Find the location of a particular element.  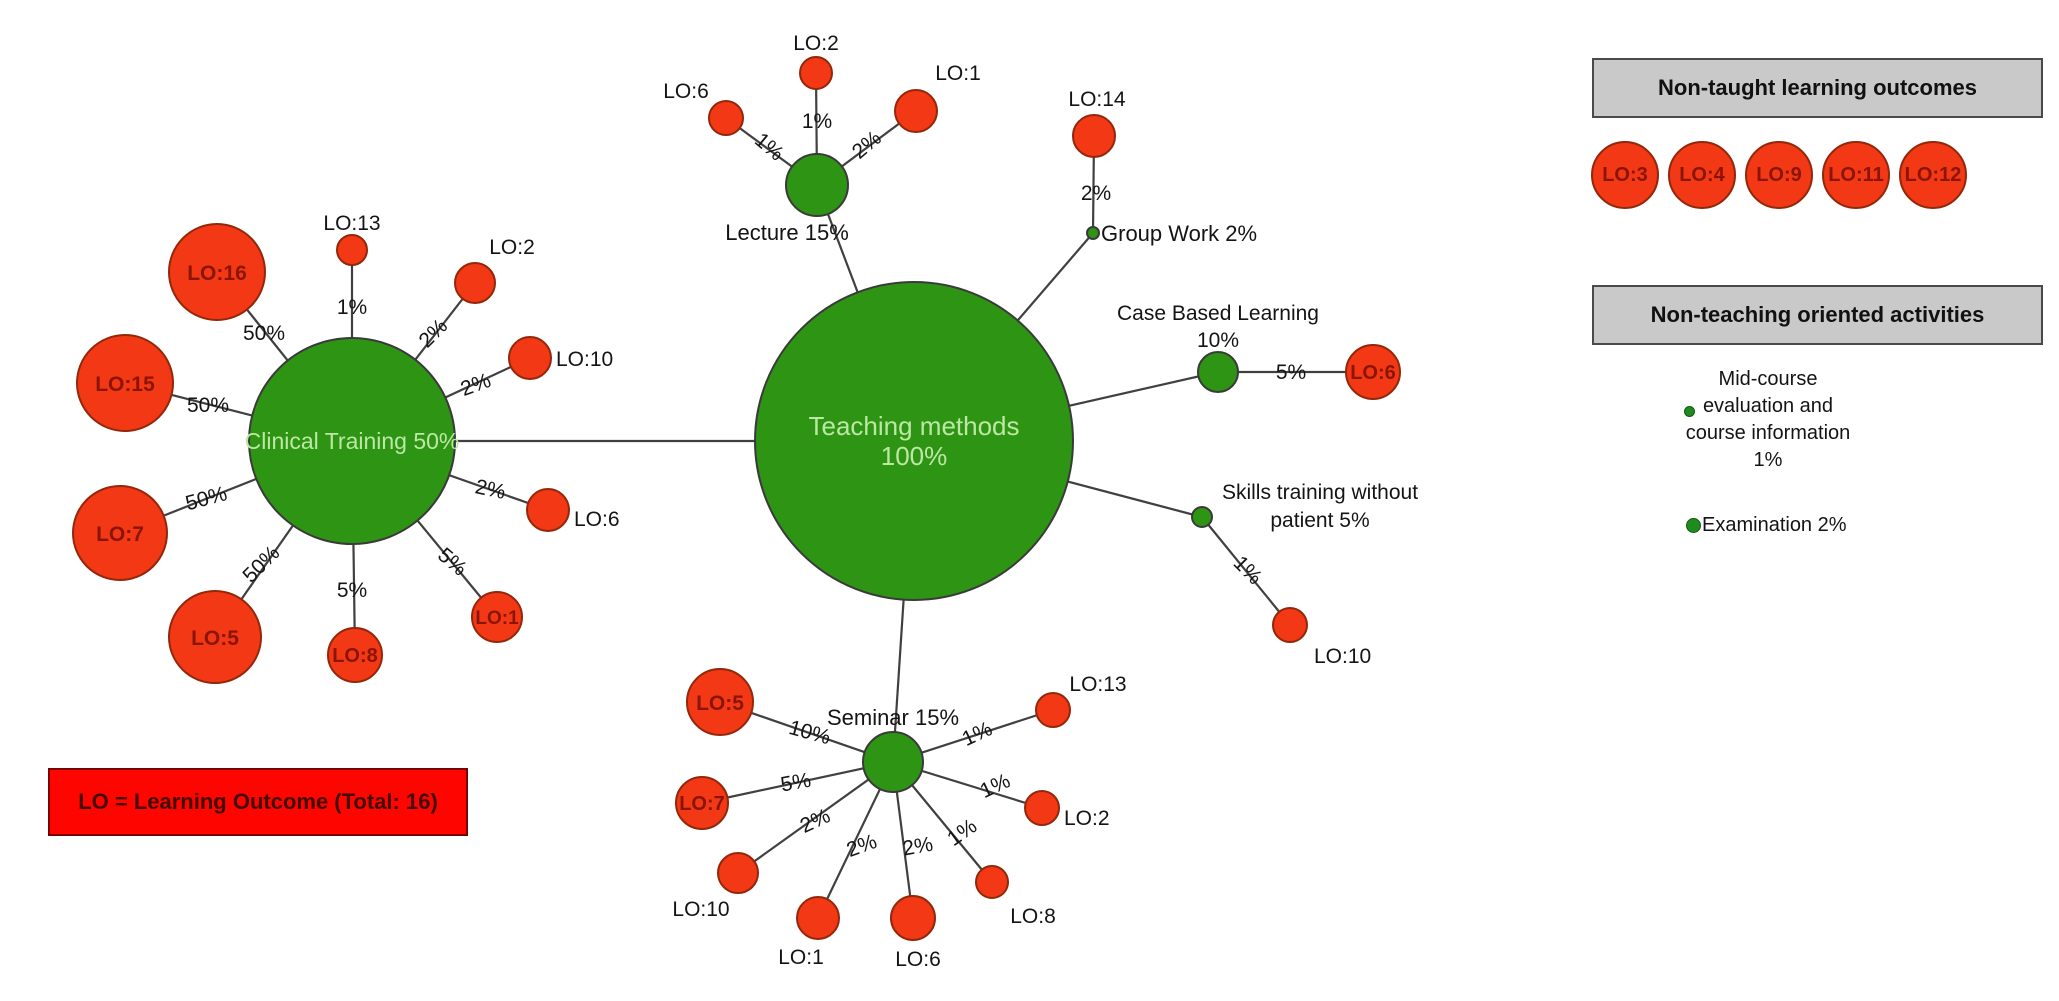

node-teaching-circle is located at coordinates (914, 441).